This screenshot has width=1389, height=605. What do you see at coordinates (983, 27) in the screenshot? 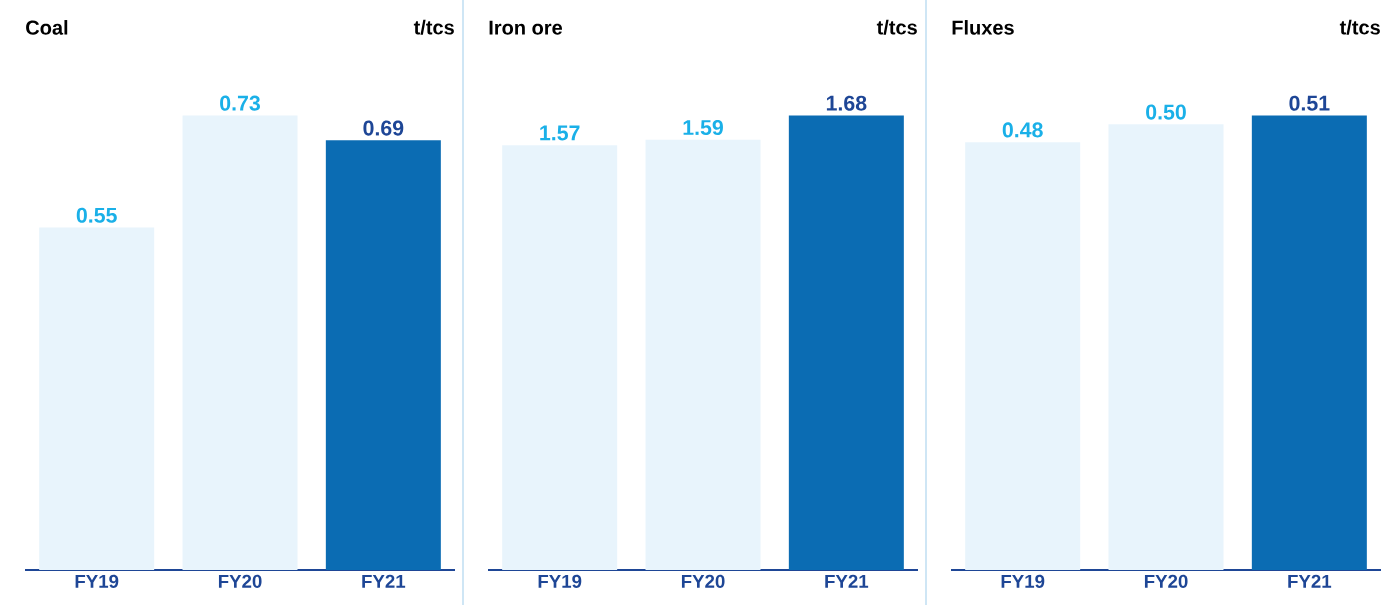
I see `chart-title: Fluxes` at bounding box center [983, 27].